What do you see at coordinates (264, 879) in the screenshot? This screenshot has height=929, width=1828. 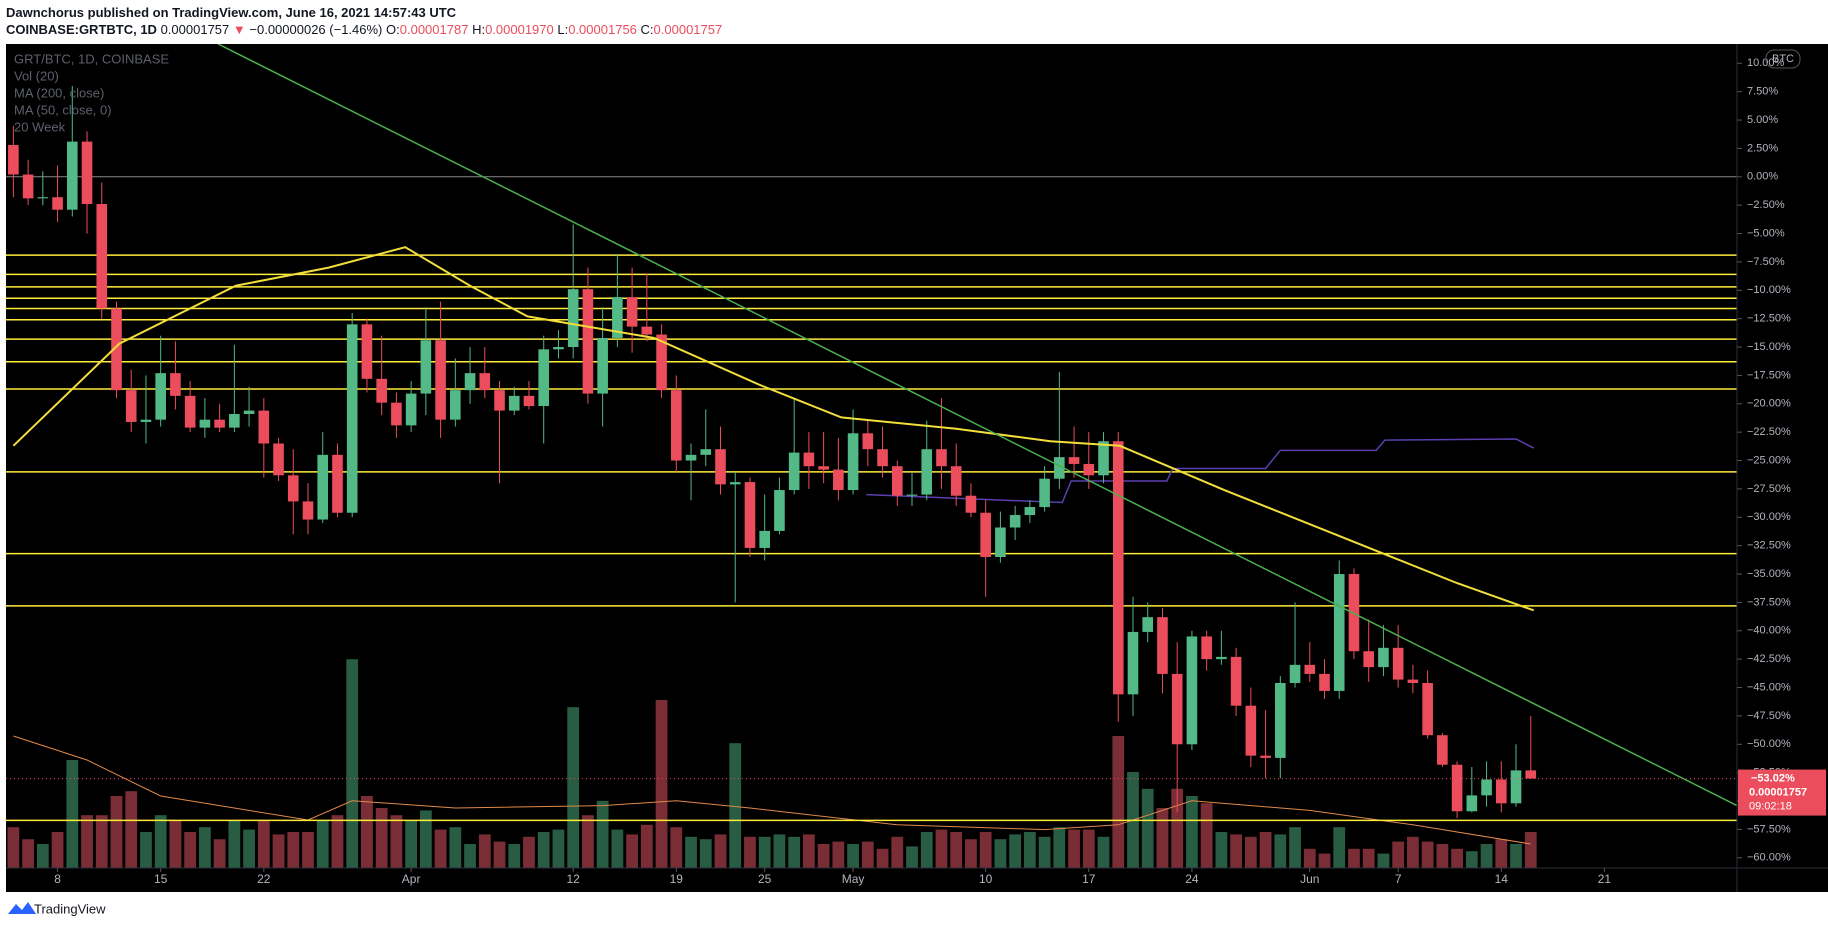 I see `x-tick-label: 22` at bounding box center [264, 879].